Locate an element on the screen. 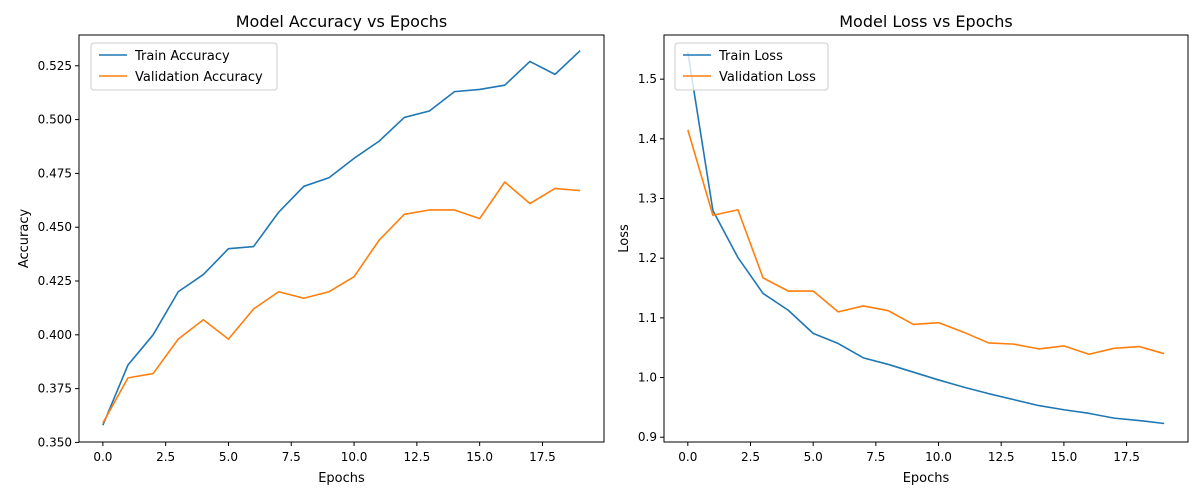  y-tick-label: 1.1 is located at coordinates (647, 318).